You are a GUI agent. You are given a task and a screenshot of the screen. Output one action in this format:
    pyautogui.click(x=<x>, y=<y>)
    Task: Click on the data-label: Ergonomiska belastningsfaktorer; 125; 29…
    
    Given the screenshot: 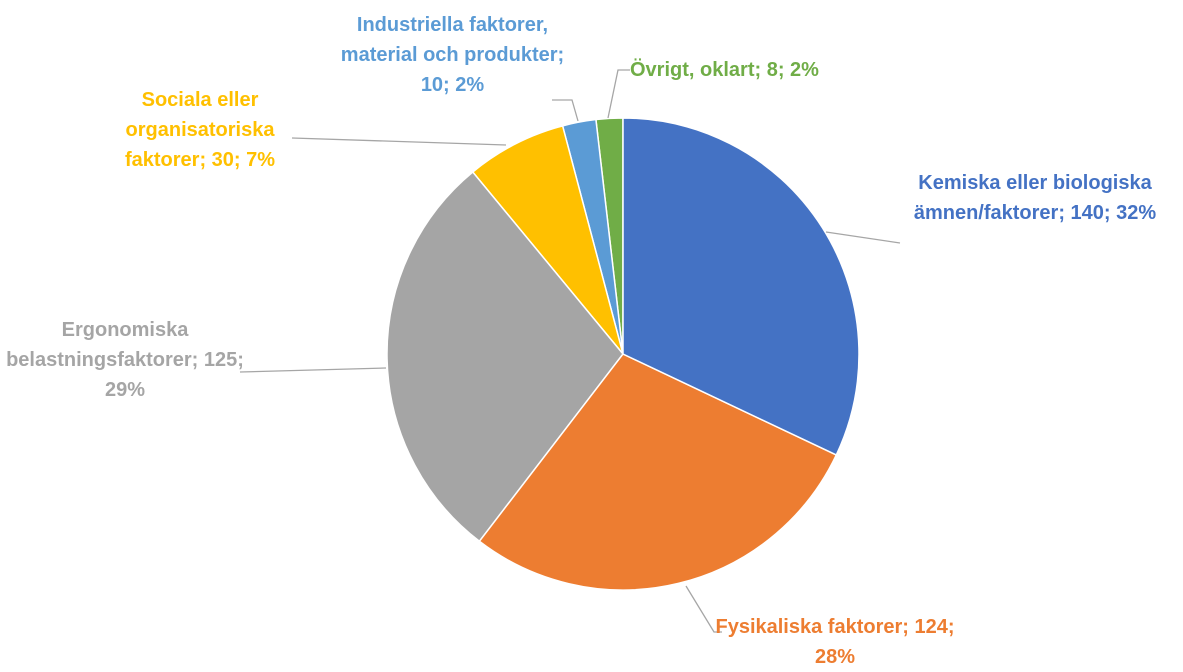 What is the action you would take?
    pyautogui.click(x=125, y=360)
    